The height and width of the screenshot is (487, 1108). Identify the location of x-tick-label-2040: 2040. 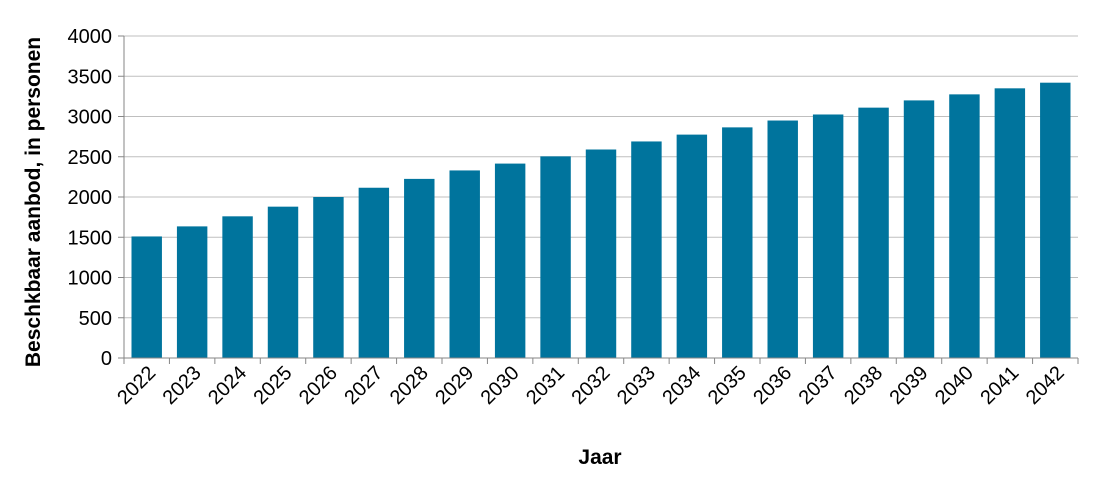
(954, 385).